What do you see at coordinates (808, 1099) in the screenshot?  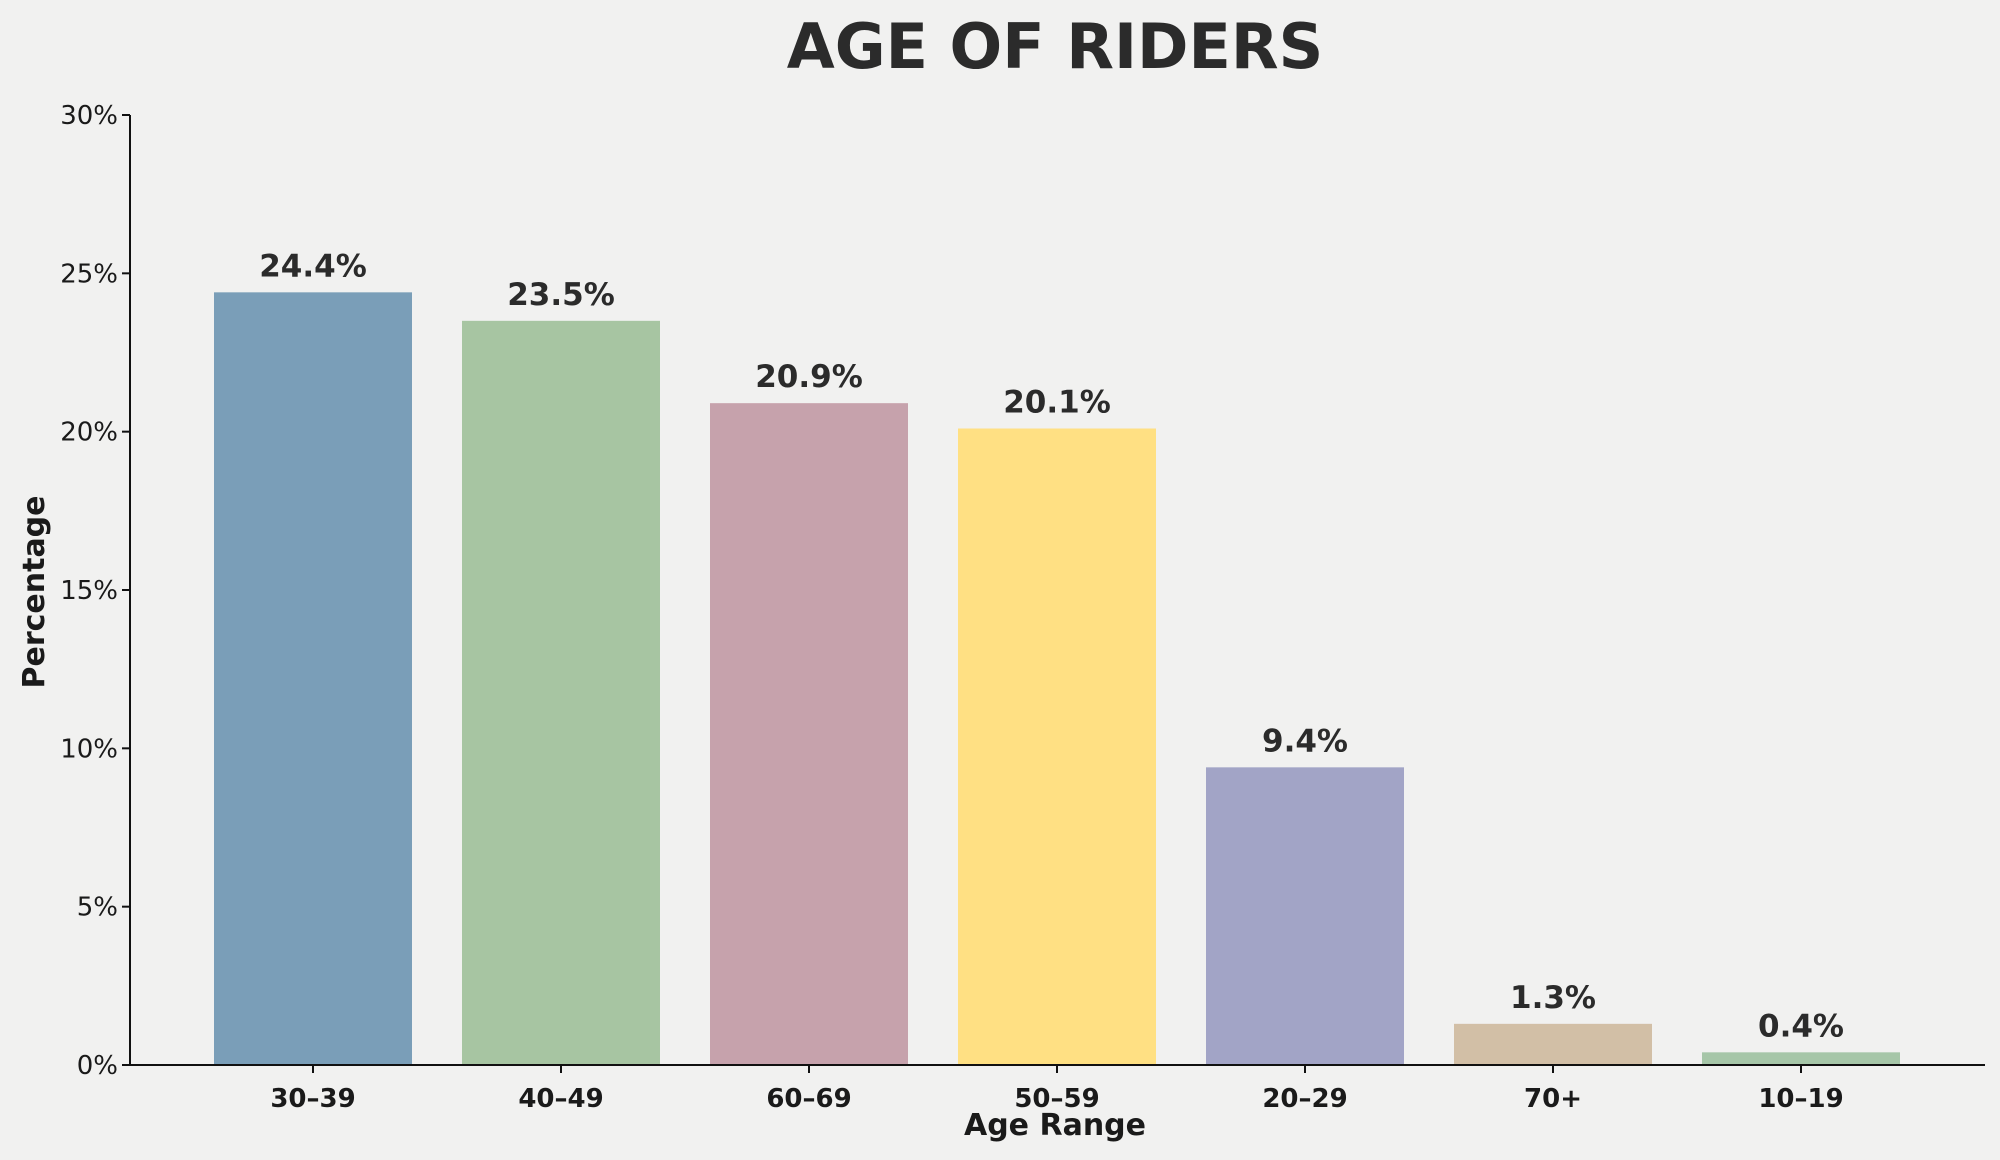 I see `x-tick-label: 60–69` at bounding box center [808, 1099].